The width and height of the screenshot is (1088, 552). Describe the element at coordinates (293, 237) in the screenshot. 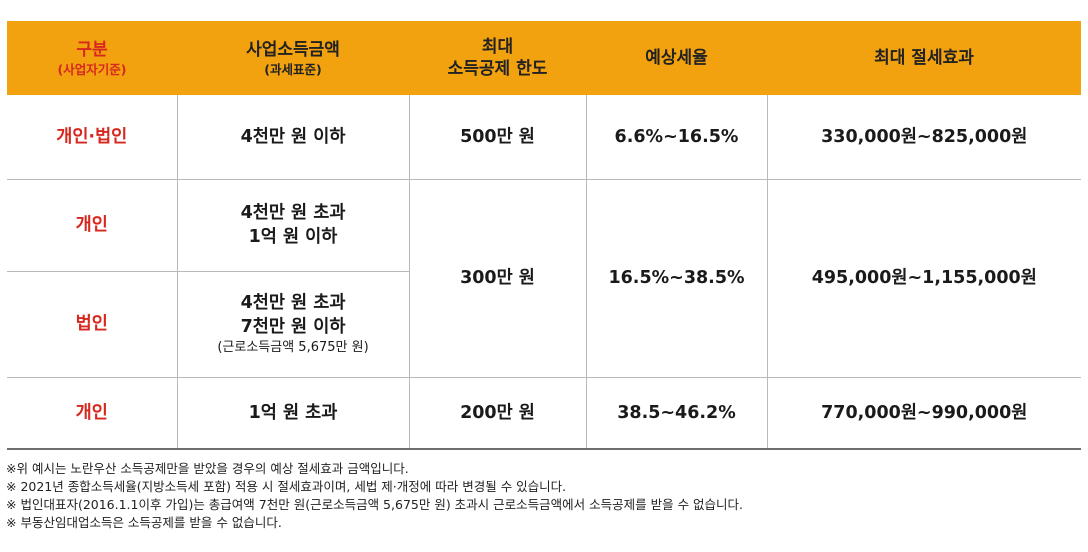

I see `row-income-line2: 1억 원 이하` at that location.